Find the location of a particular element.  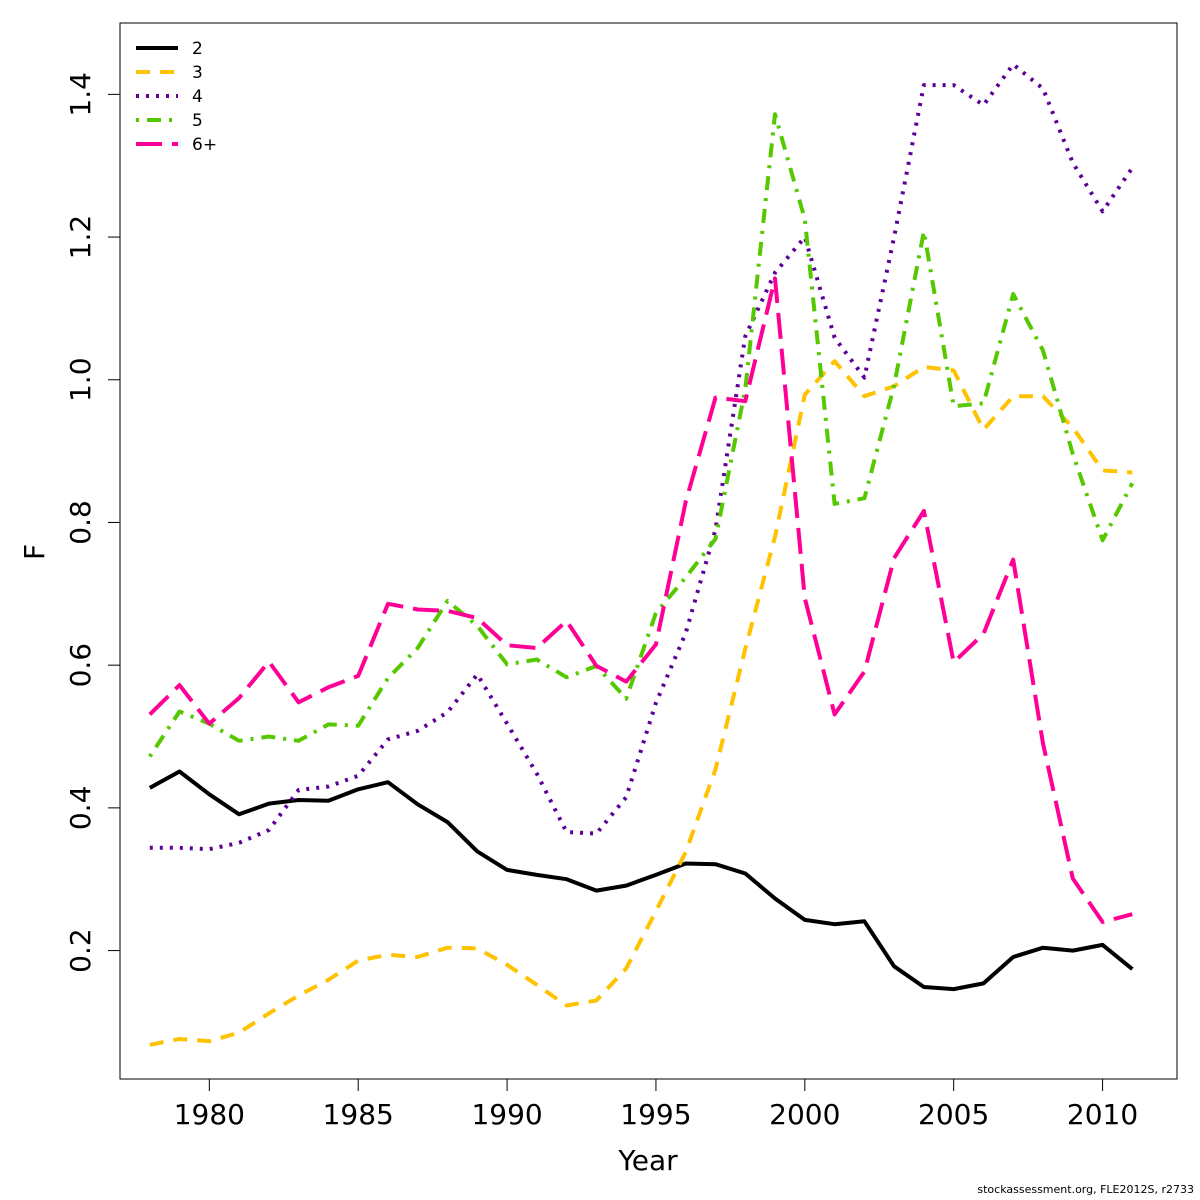

legend-label-5: 6+ is located at coordinates (204, 145).